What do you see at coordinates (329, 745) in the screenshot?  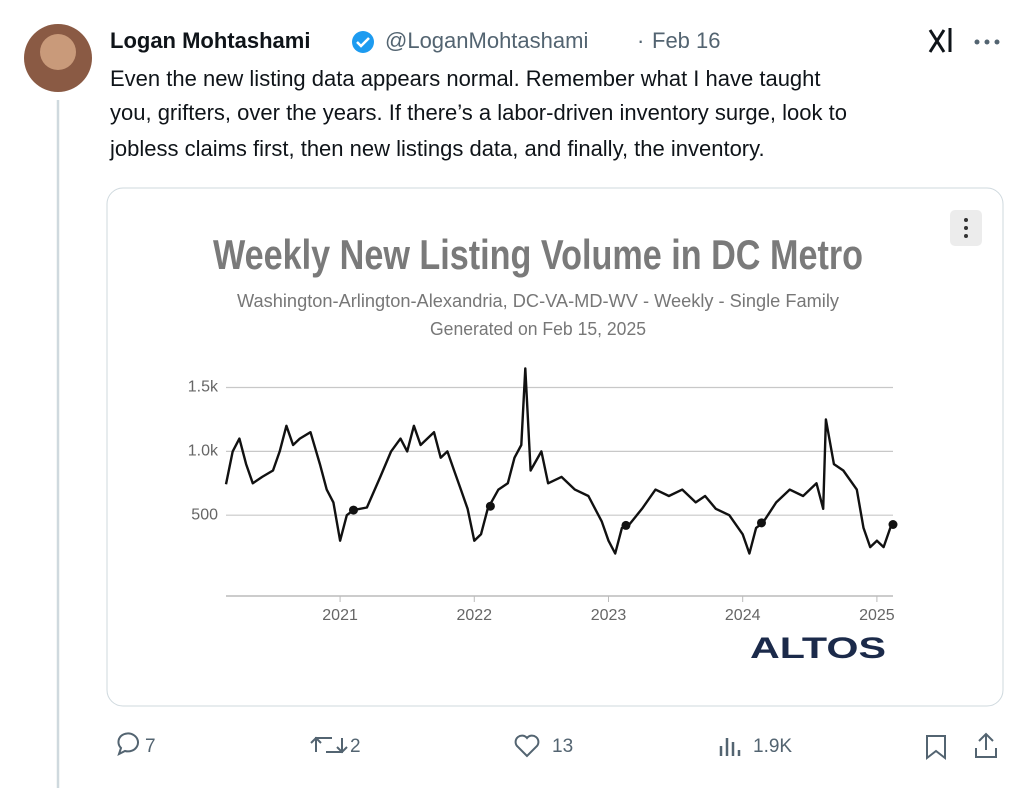 I see `repost-icon` at bounding box center [329, 745].